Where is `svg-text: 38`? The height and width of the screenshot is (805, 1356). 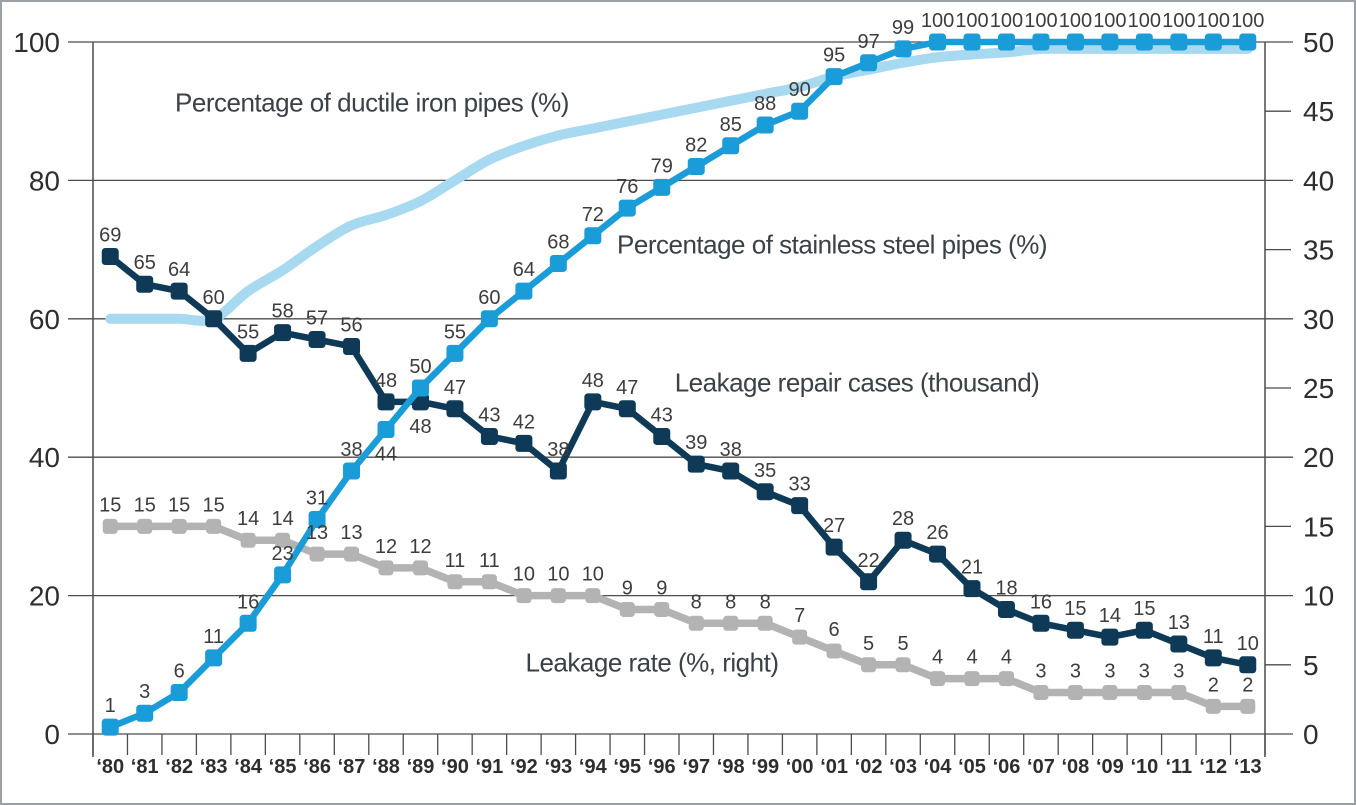
svg-text: 38 is located at coordinates (558, 450).